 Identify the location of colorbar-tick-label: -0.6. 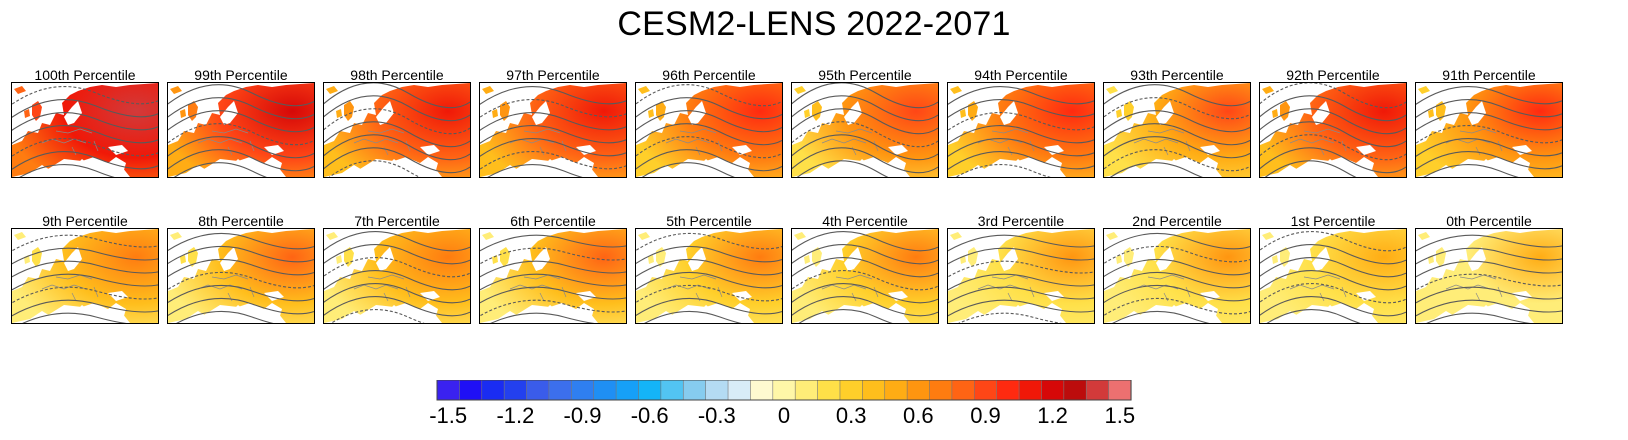
(650, 415).